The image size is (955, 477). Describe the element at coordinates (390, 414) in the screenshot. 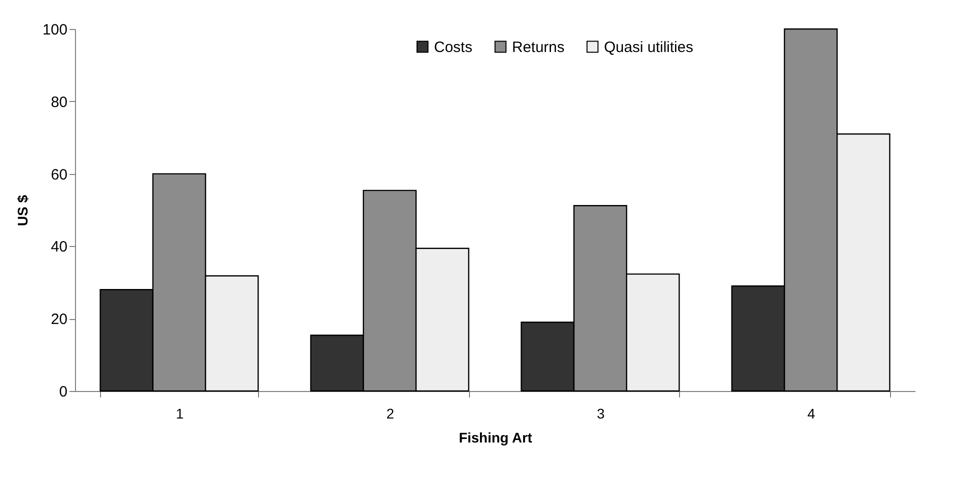

I see `x-tick-label: 2` at that location.